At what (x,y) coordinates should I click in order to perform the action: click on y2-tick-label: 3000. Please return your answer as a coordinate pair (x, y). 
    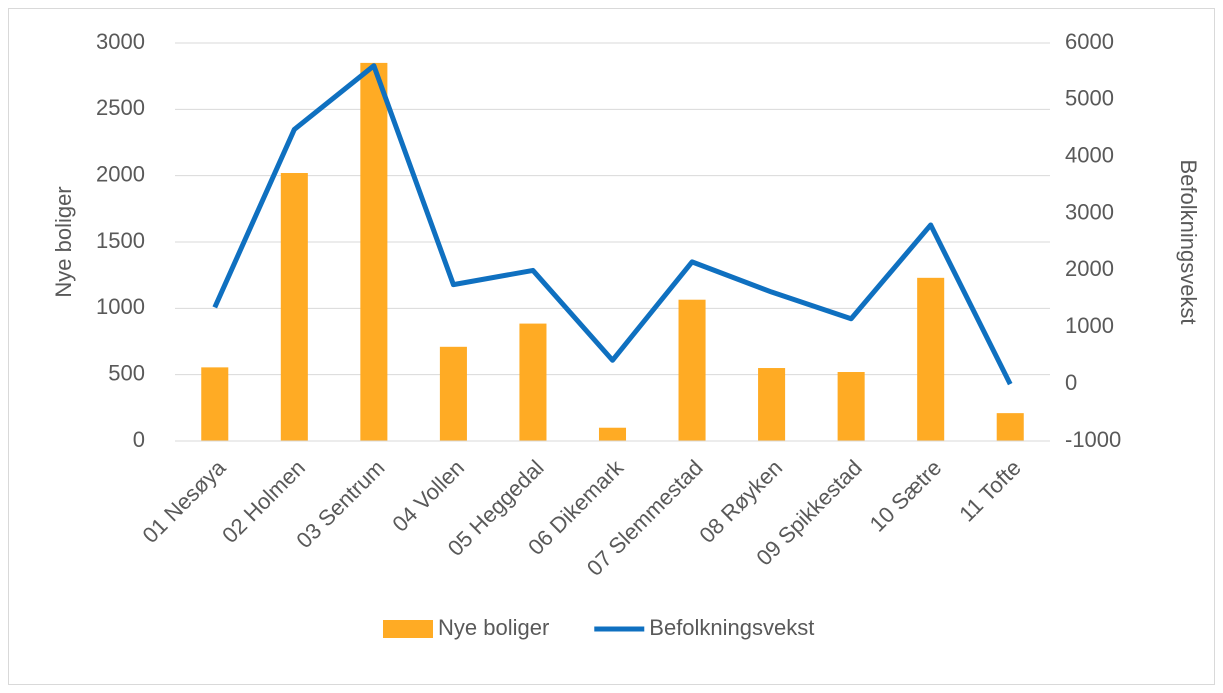
    Looking at the image, I should click on (1089, 211).